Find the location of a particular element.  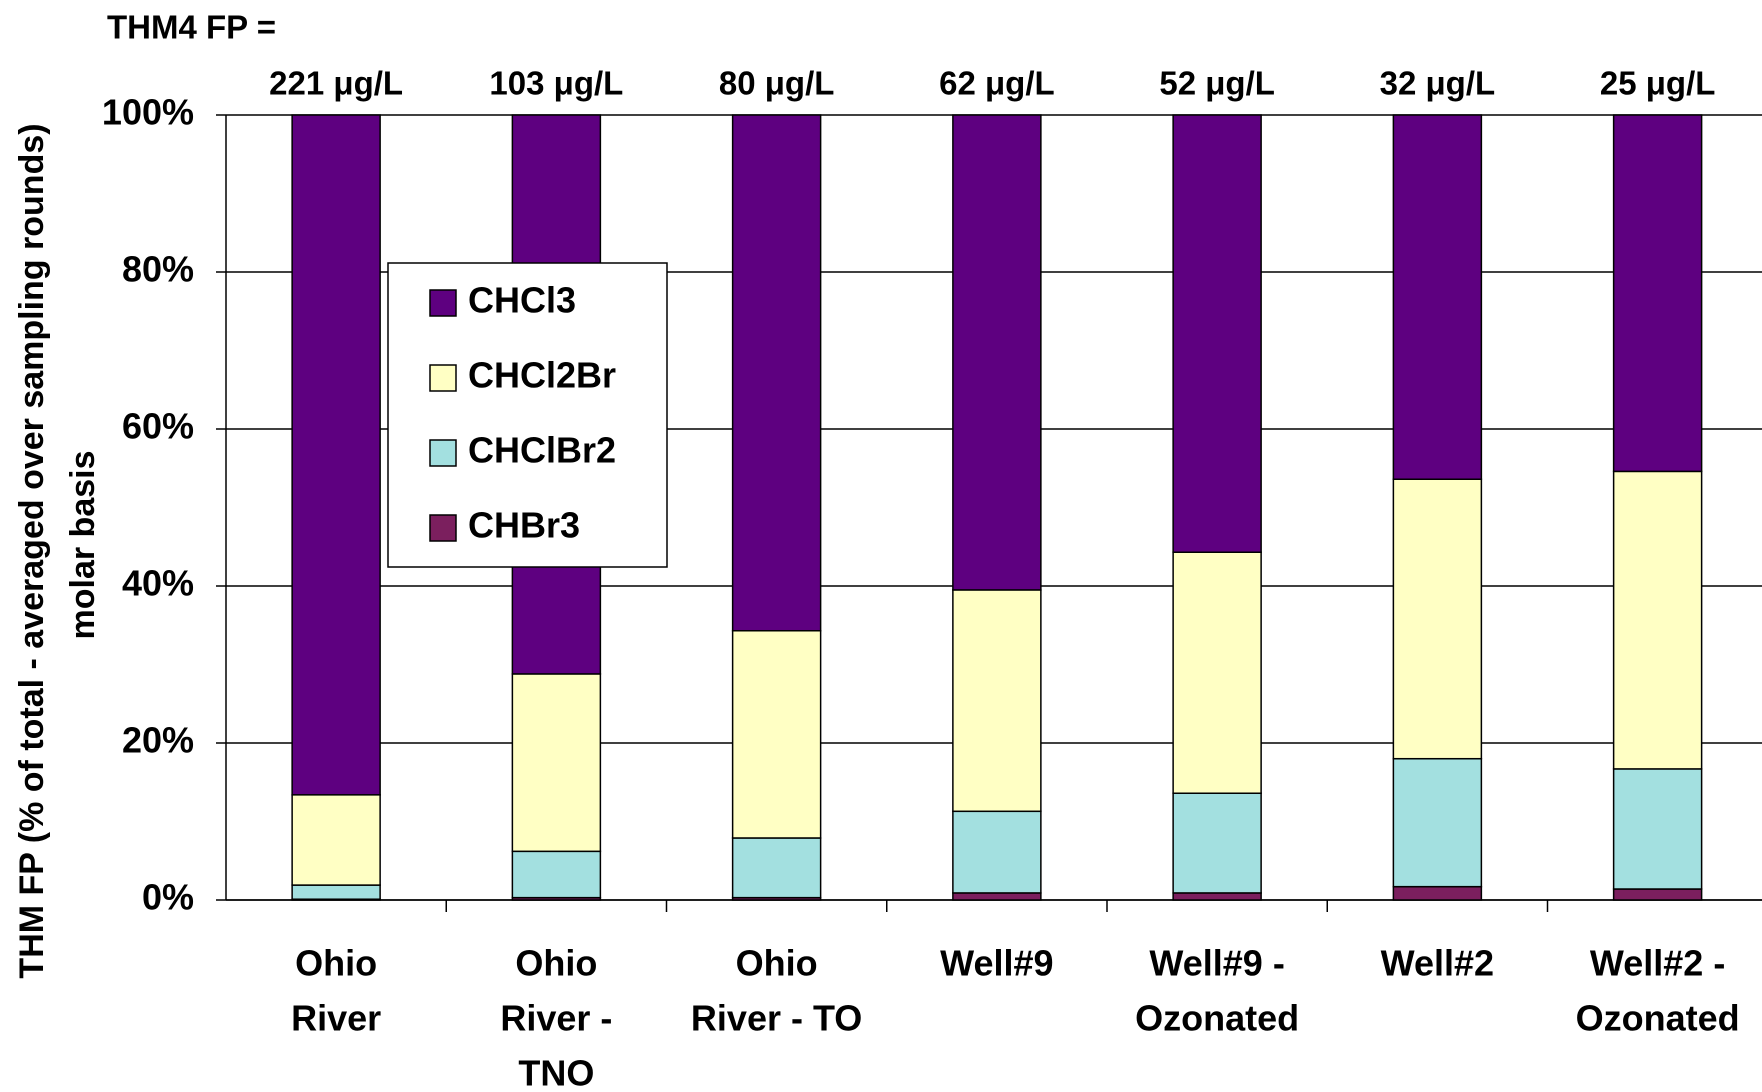

x-tick-label: Well#9 - is located at coordinates (1216, 963).